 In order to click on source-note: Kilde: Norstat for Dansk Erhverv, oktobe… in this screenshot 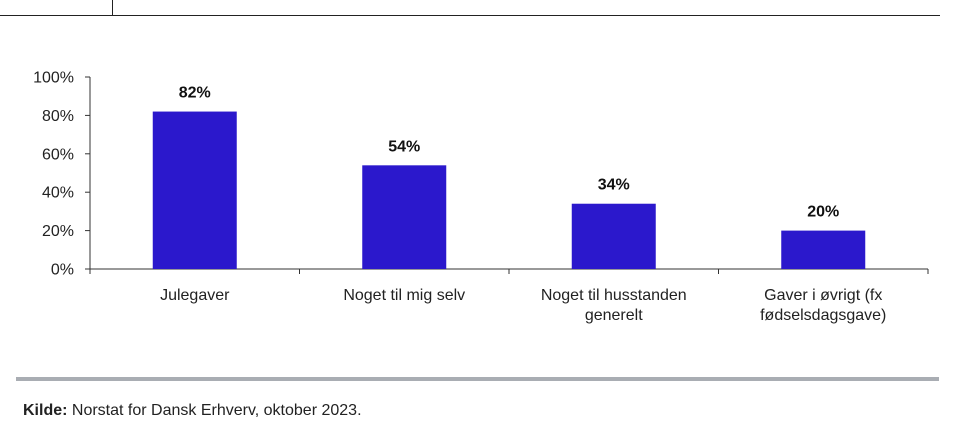, I will do `click(192, 411)`.